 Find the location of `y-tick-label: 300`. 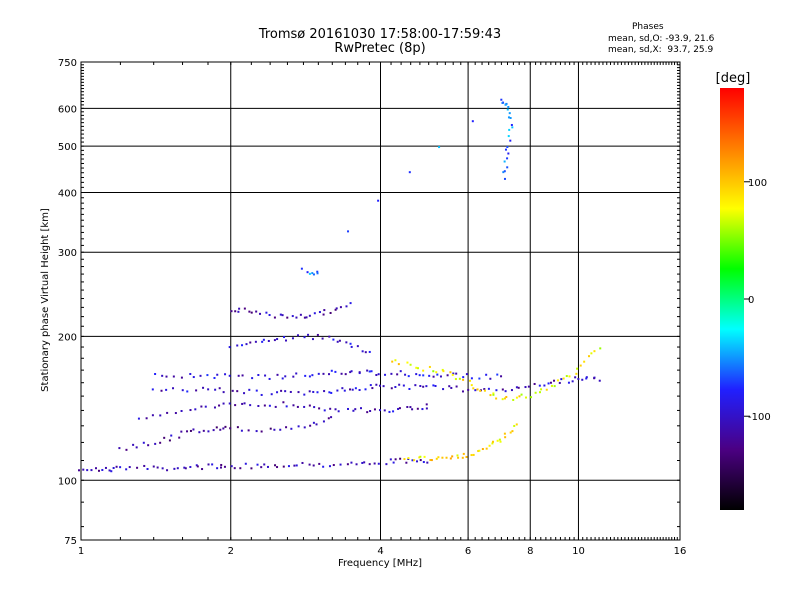

y-tick-label: 300 is located at coordinates (67, 253).